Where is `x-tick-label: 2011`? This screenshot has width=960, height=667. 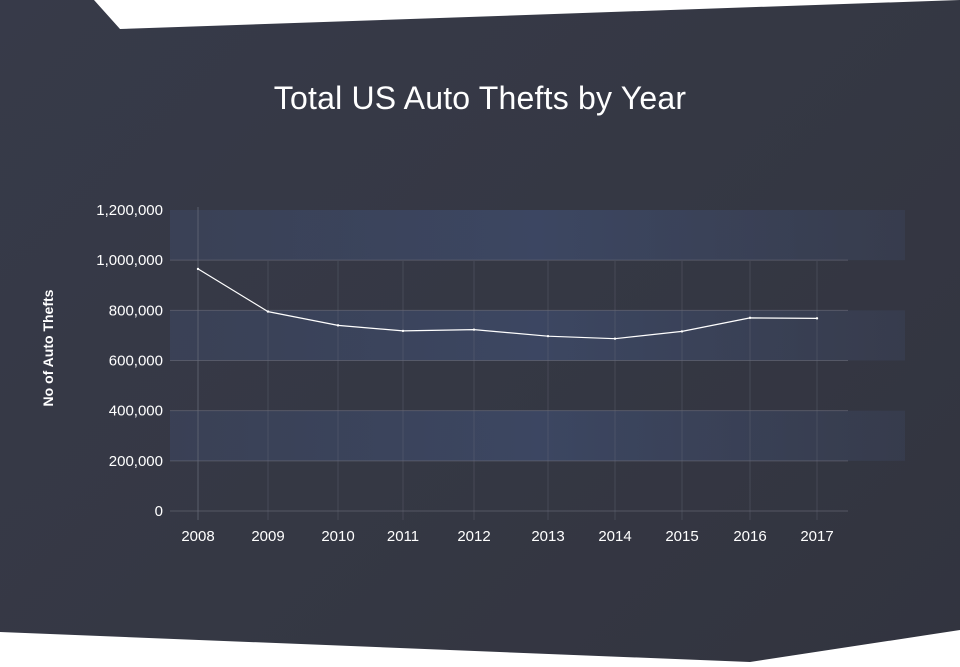 x-tick-label: 2011 is located at coordinates (403, 536).